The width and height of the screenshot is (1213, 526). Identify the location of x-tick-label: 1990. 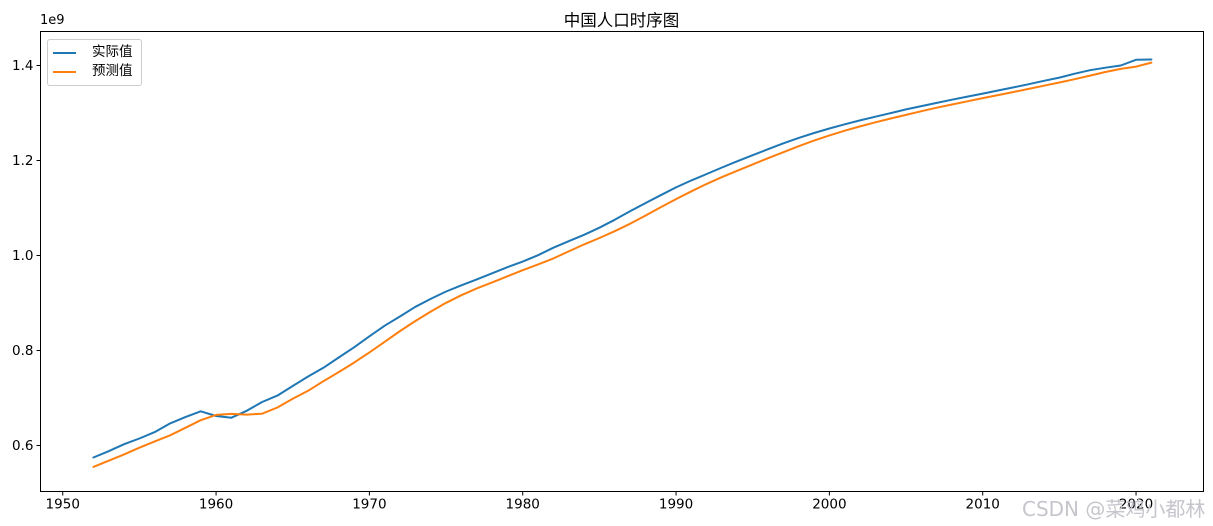
(676, 505).